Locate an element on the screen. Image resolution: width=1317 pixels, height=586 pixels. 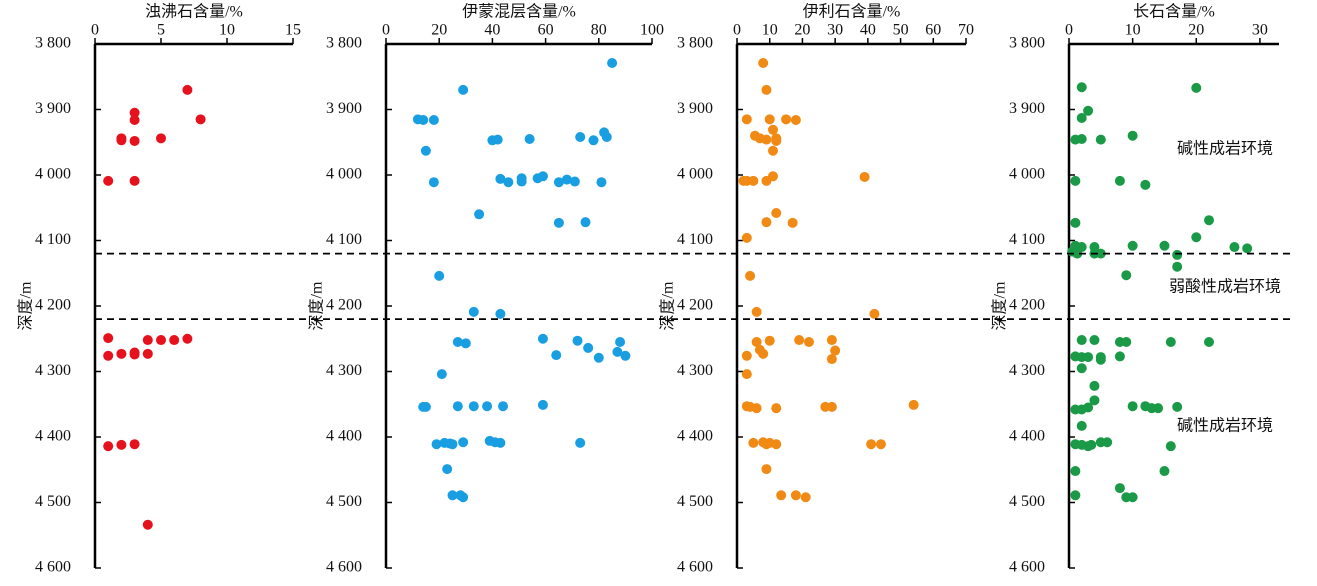
x-tick-label: 60 is located at coordinates (933, 30).